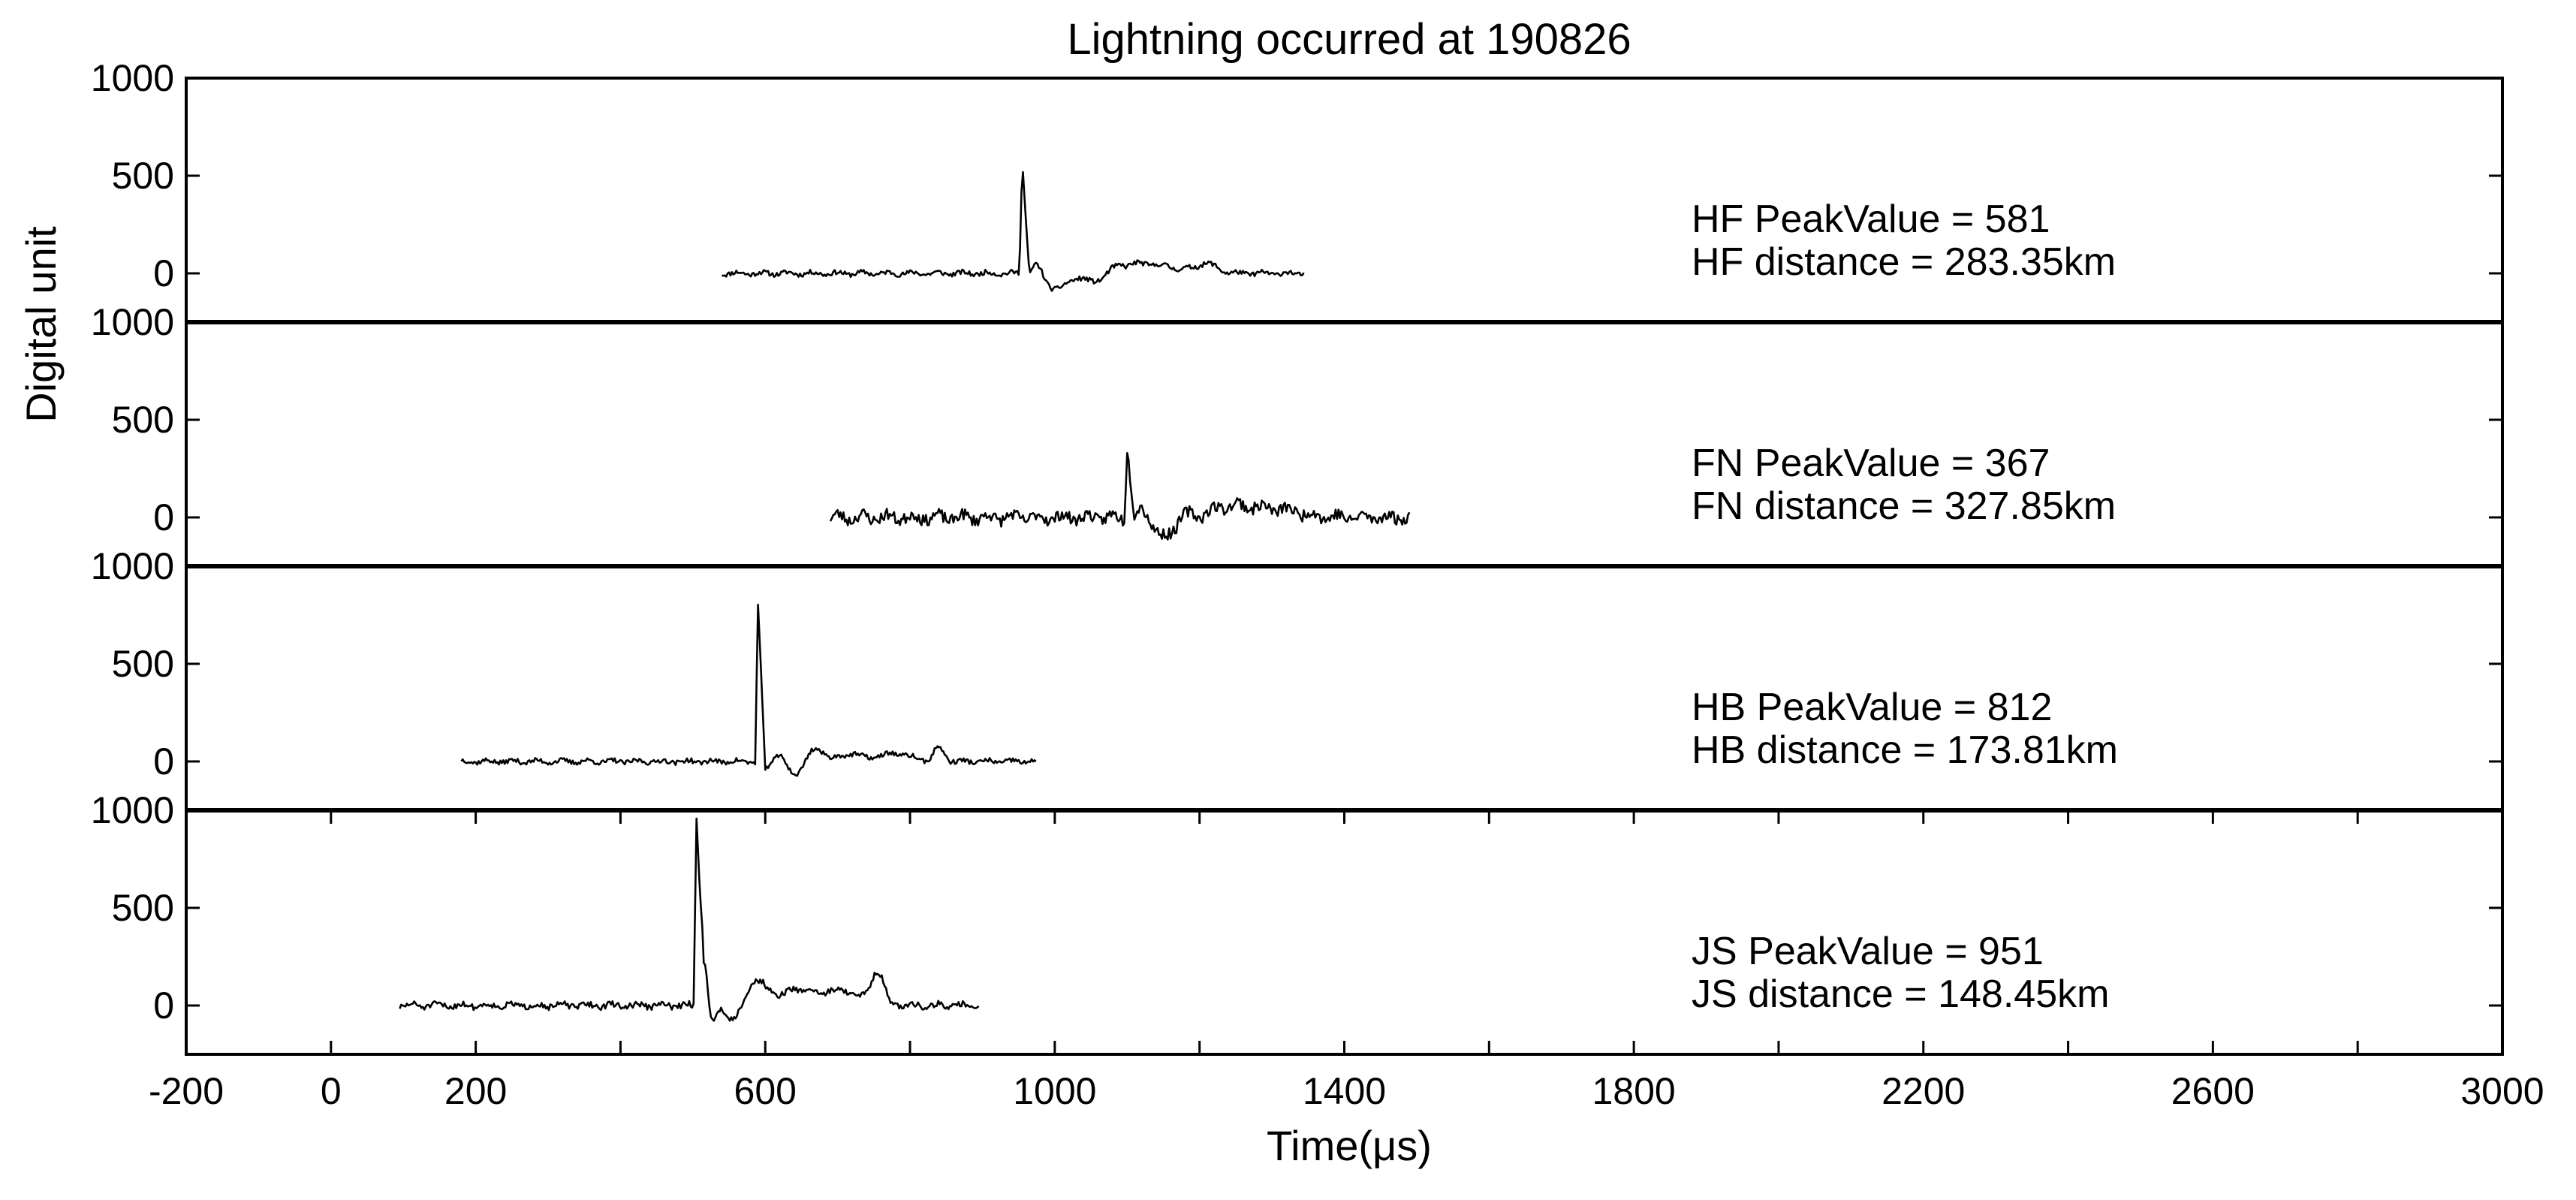 The image size is (2576, 1200). I want to click on x-tick-label: 1800, so click(1634, 1091).